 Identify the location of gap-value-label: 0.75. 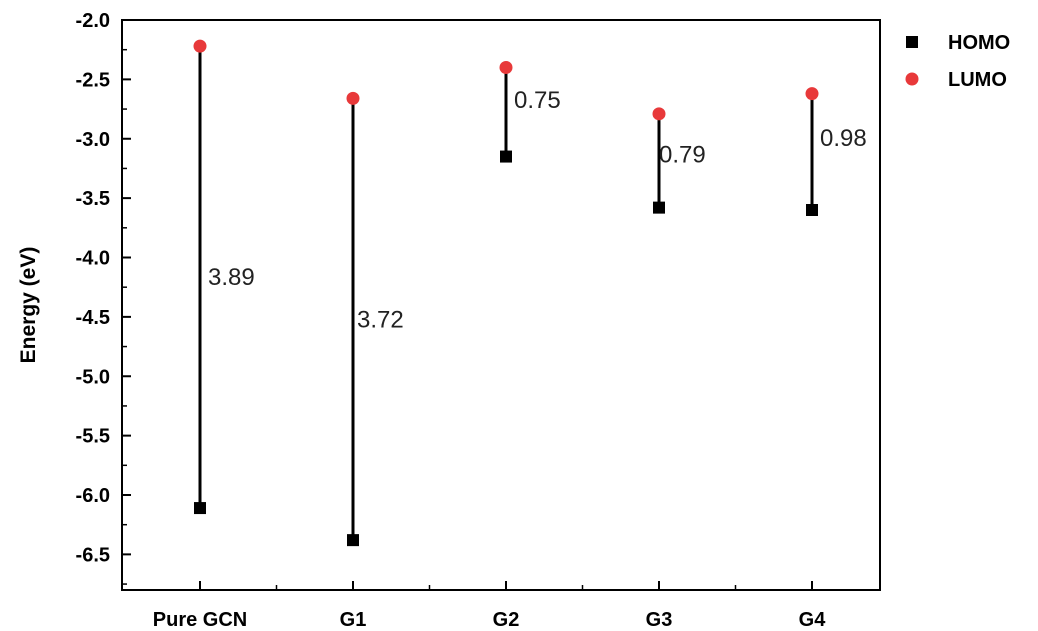
(537, 100).